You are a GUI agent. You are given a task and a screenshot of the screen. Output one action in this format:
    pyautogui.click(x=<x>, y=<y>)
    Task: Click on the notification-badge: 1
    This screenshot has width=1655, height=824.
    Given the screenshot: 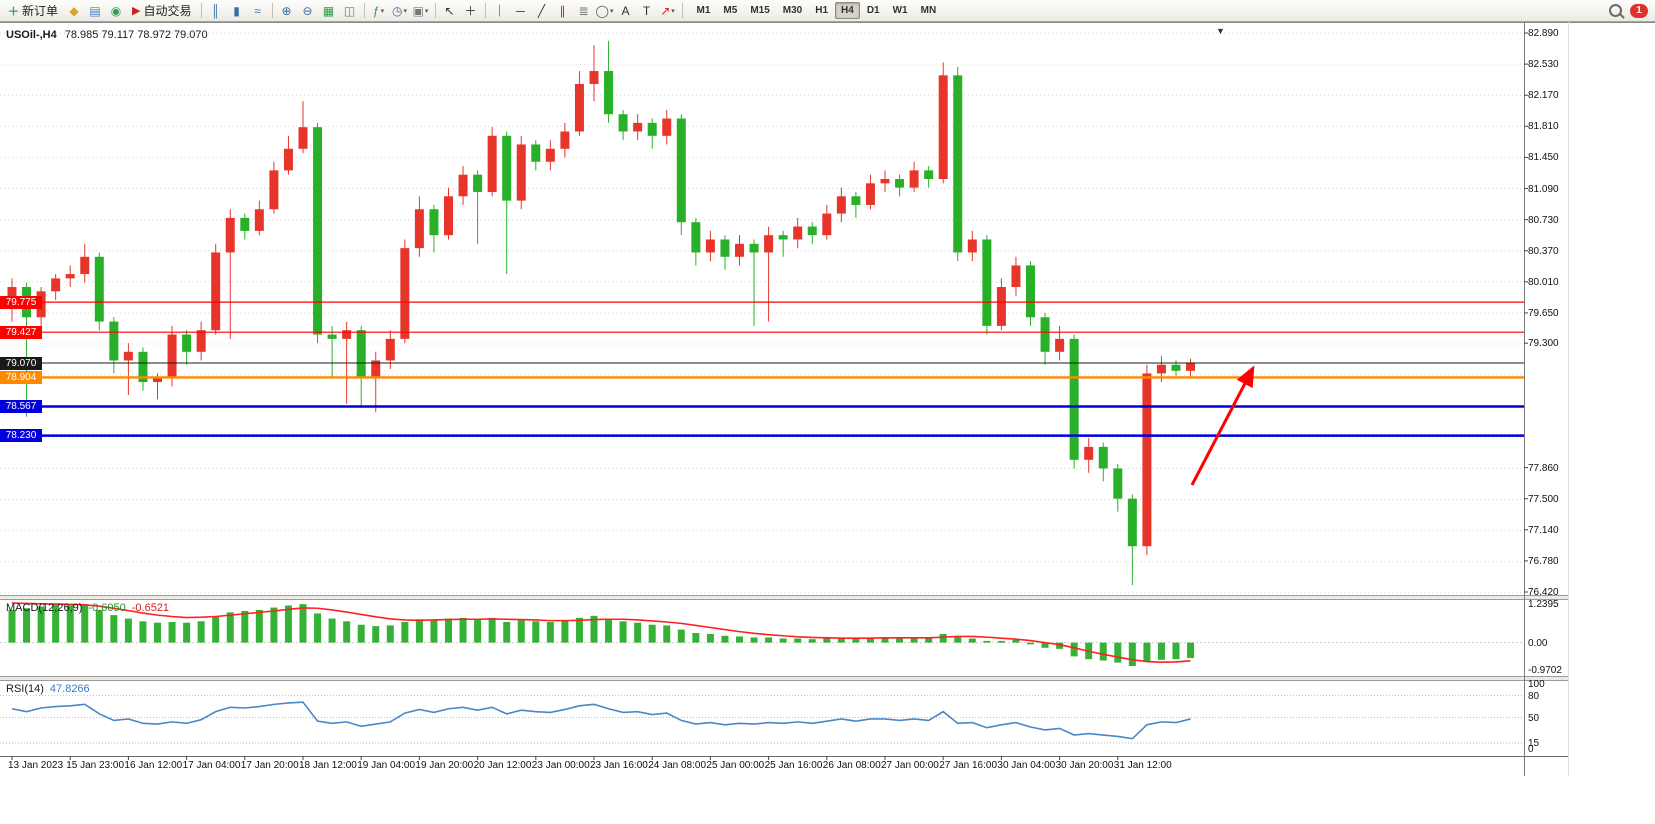 What is the action you would take?
    pyautogui.click(x=1639, y=10)
    